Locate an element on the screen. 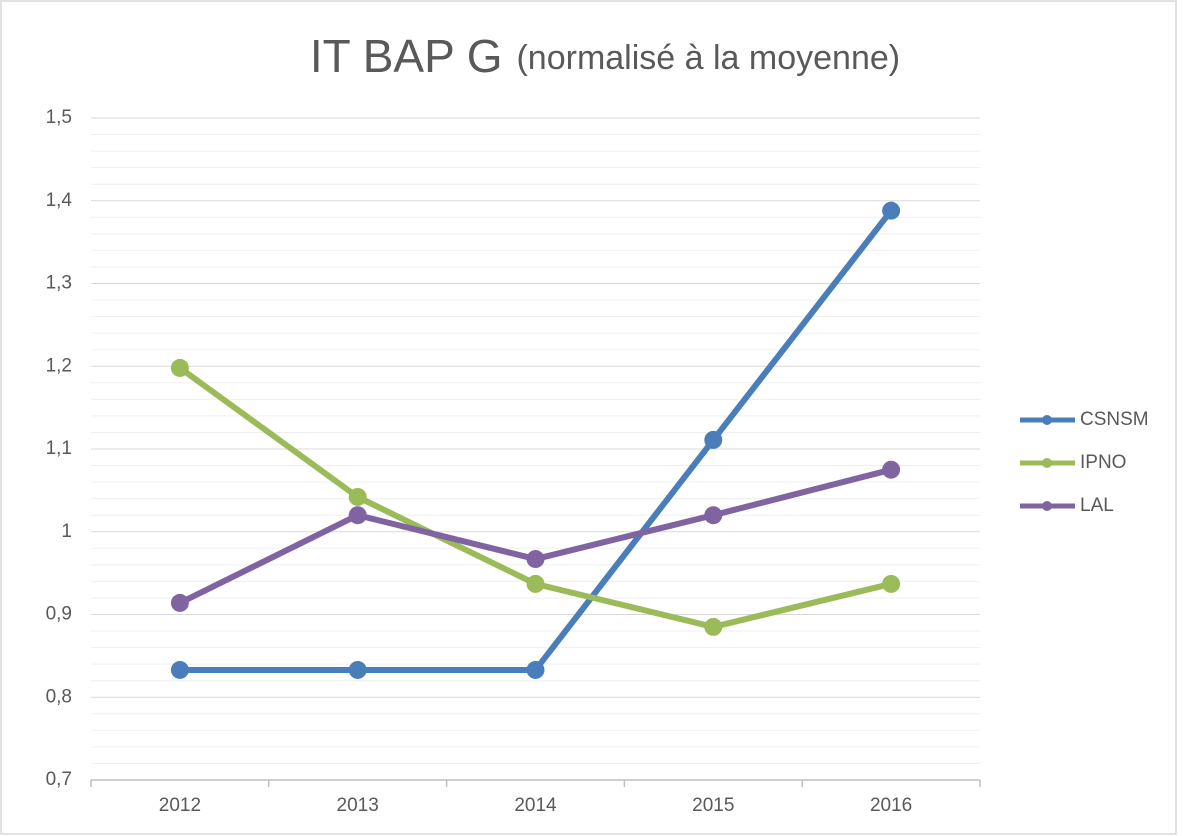  chart-subtitle: (normalisé à la moyenne) is located at coordinates (708, 58).